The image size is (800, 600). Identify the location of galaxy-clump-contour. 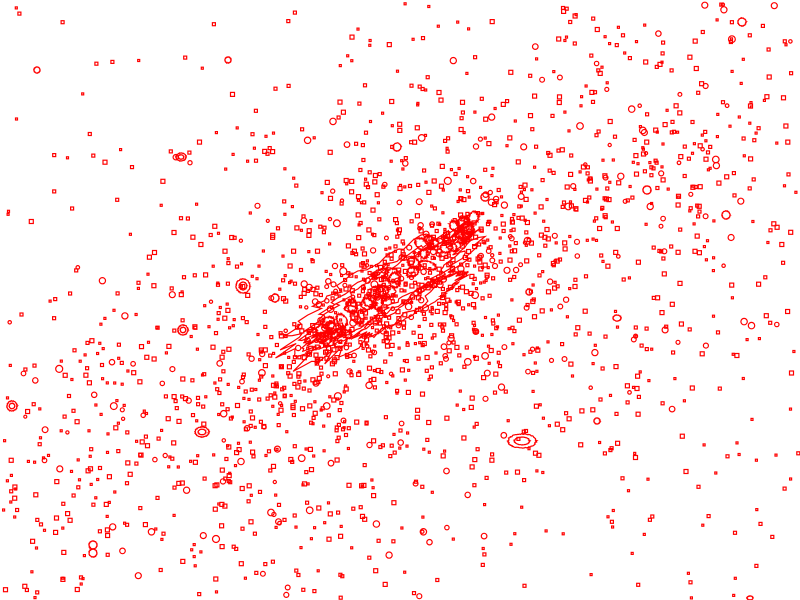
(431, 242).